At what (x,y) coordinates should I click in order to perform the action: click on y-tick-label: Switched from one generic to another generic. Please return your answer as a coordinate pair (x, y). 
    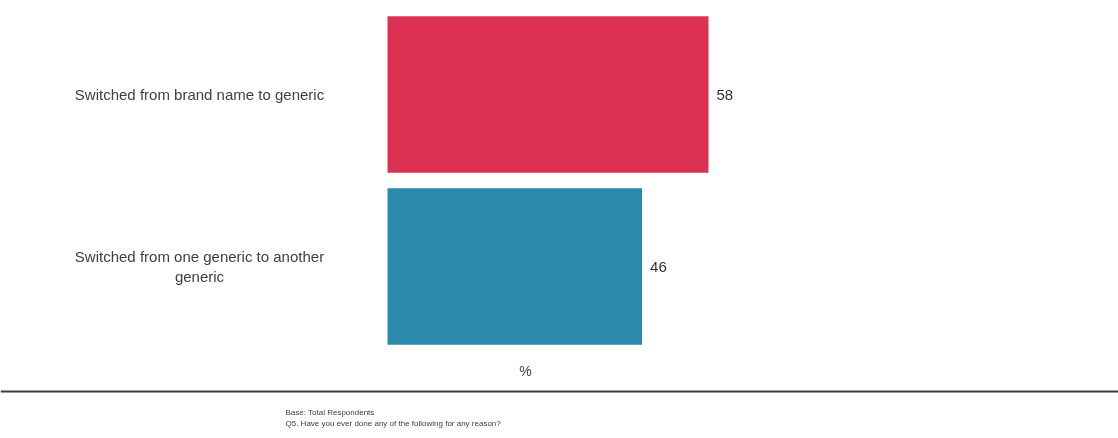
    Looking at the image, I should click on (199, 266).